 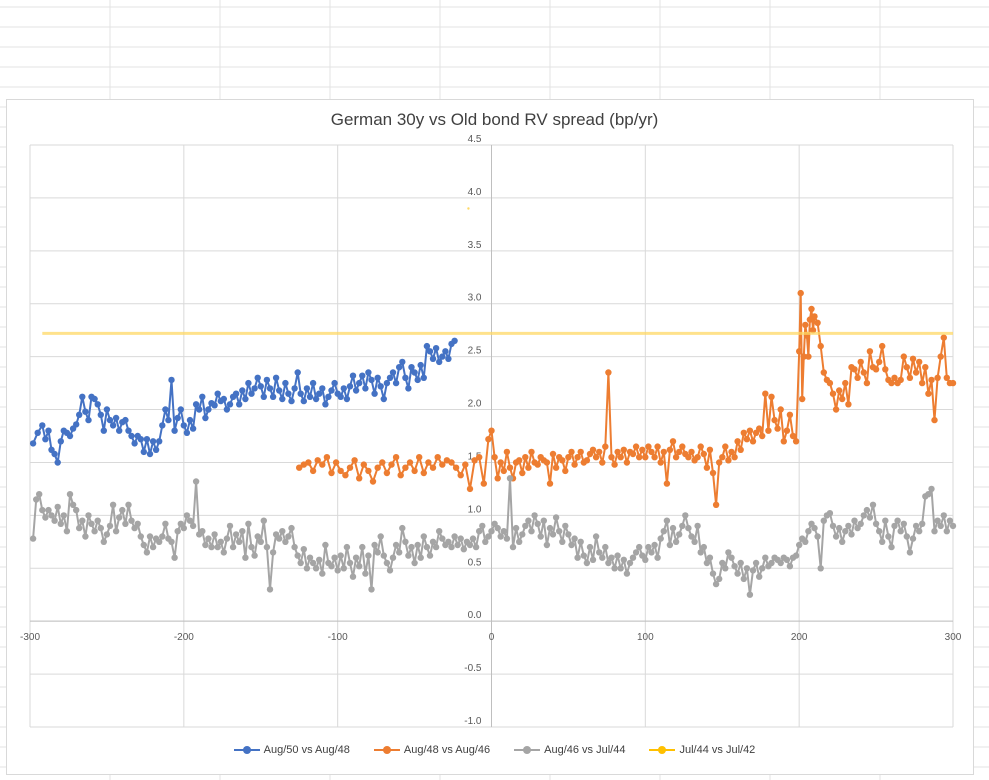 What do you see at coordinates (475, 245) in the screenshot?
I see `y-tick-label: 3.5` at bounding box center [475, 245].